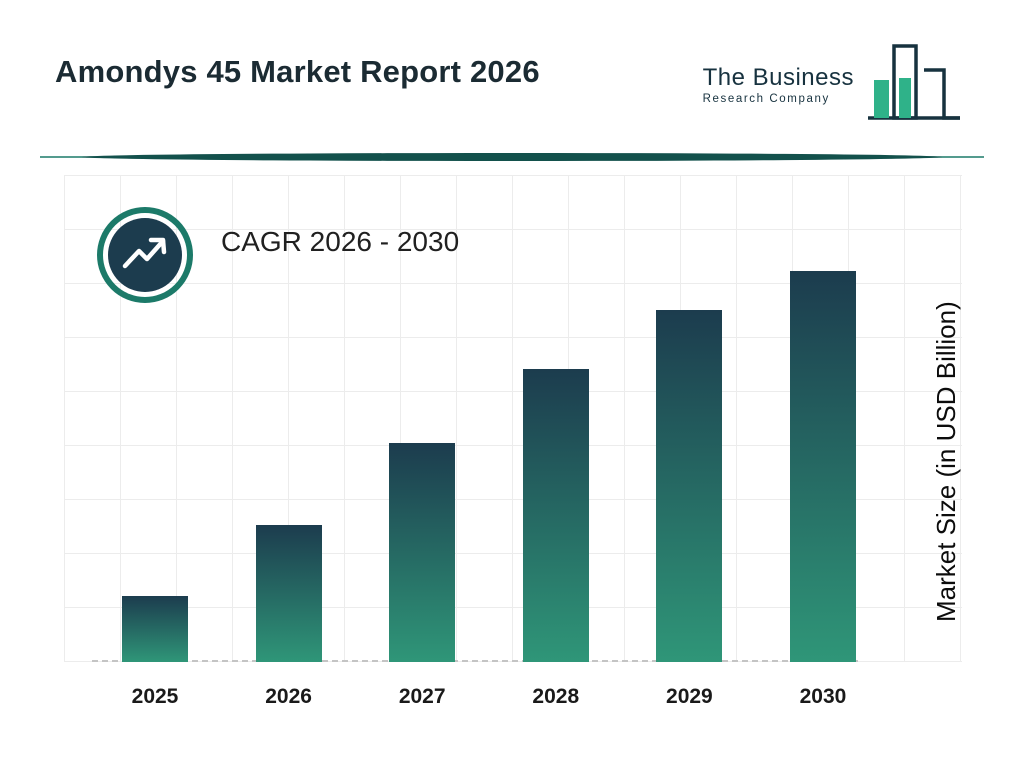  I want to click on company-logo-text: The Business Research Company, so click(778, 84).